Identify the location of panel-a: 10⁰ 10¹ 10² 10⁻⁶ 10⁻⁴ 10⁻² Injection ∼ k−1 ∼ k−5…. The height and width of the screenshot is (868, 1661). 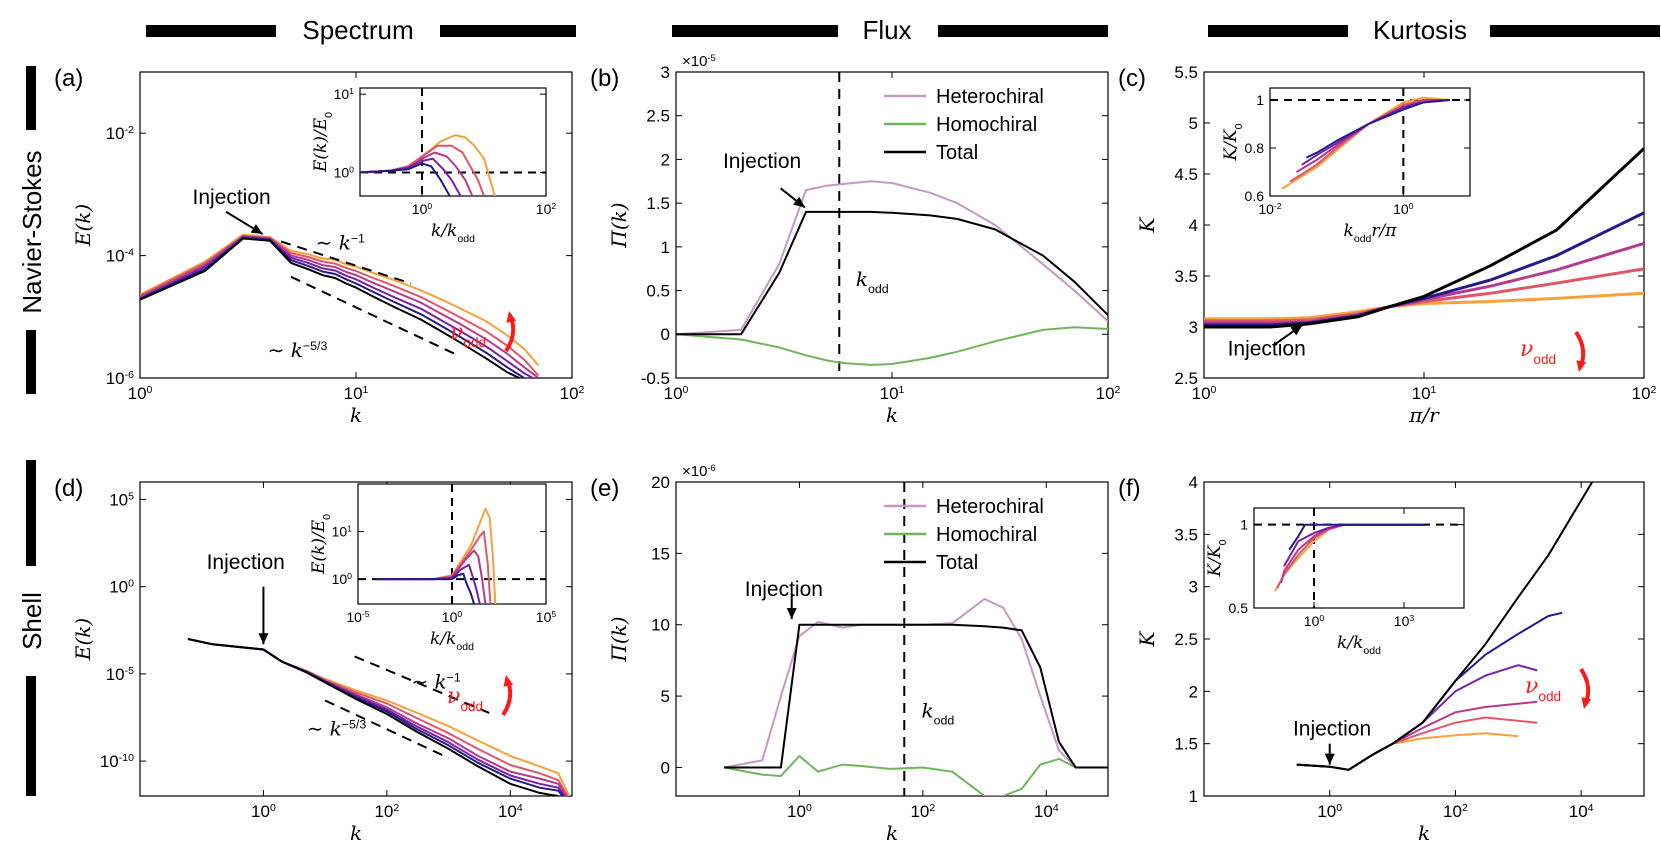
(319, 246).